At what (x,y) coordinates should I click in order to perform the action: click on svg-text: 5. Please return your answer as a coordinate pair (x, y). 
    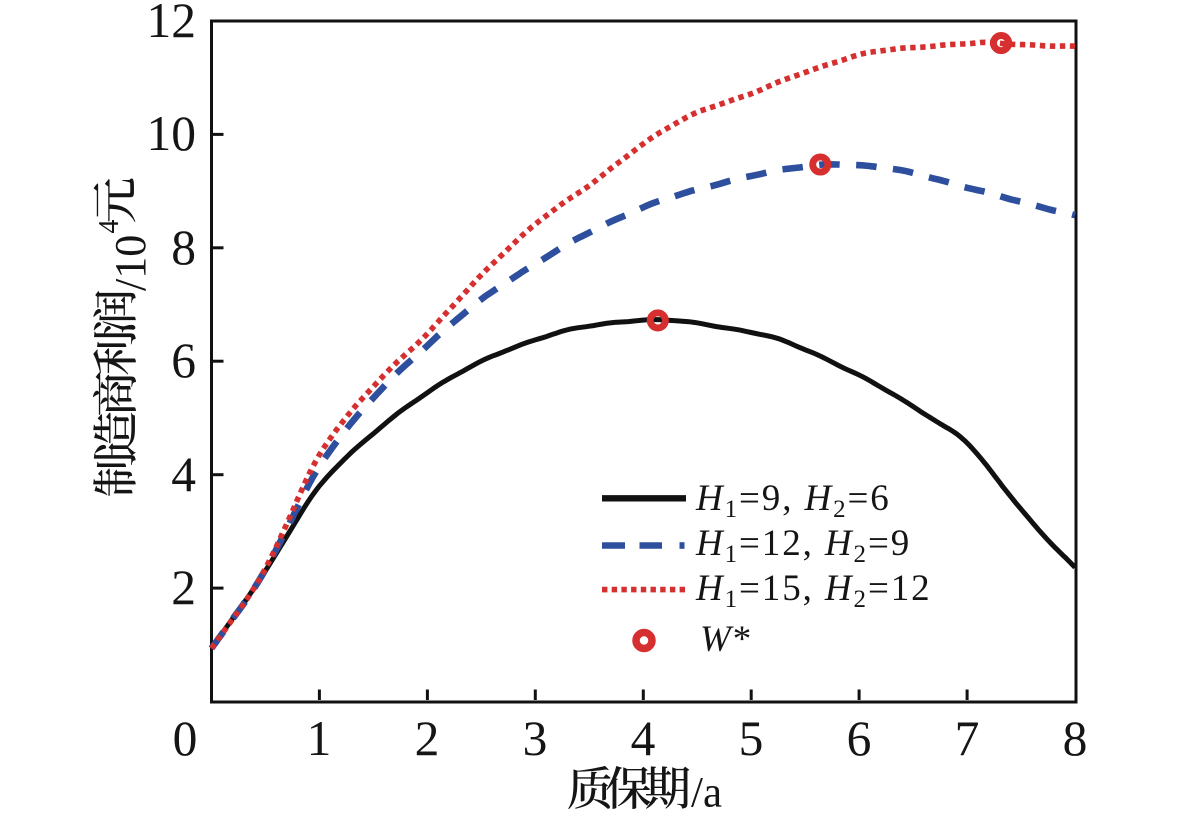
    Looking at the image, I should click on (751, 738).